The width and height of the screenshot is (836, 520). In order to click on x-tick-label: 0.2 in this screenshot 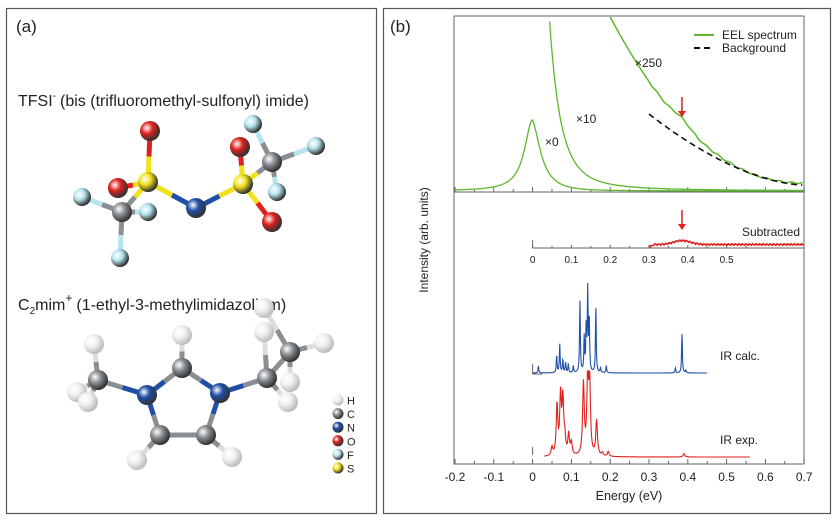, I will do `click(610, 477)`.